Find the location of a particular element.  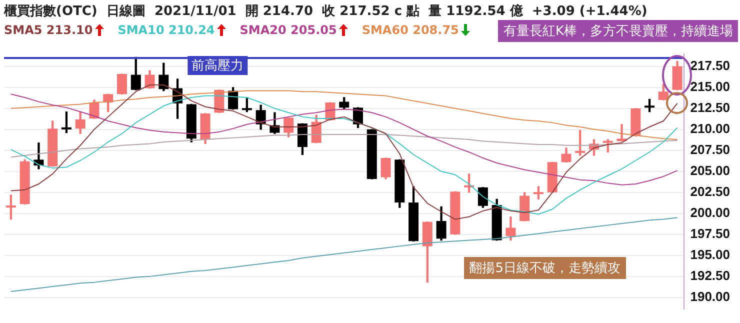

y-tick-label: 190.00 is located at coordinates (710, 296).